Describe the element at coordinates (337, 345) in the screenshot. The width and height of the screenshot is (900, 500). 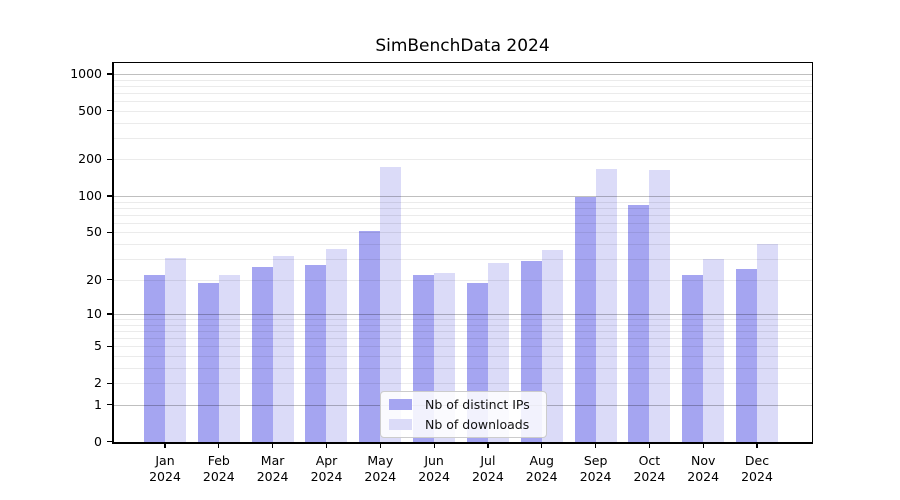
I see `bar-downloads-apr` at that location.